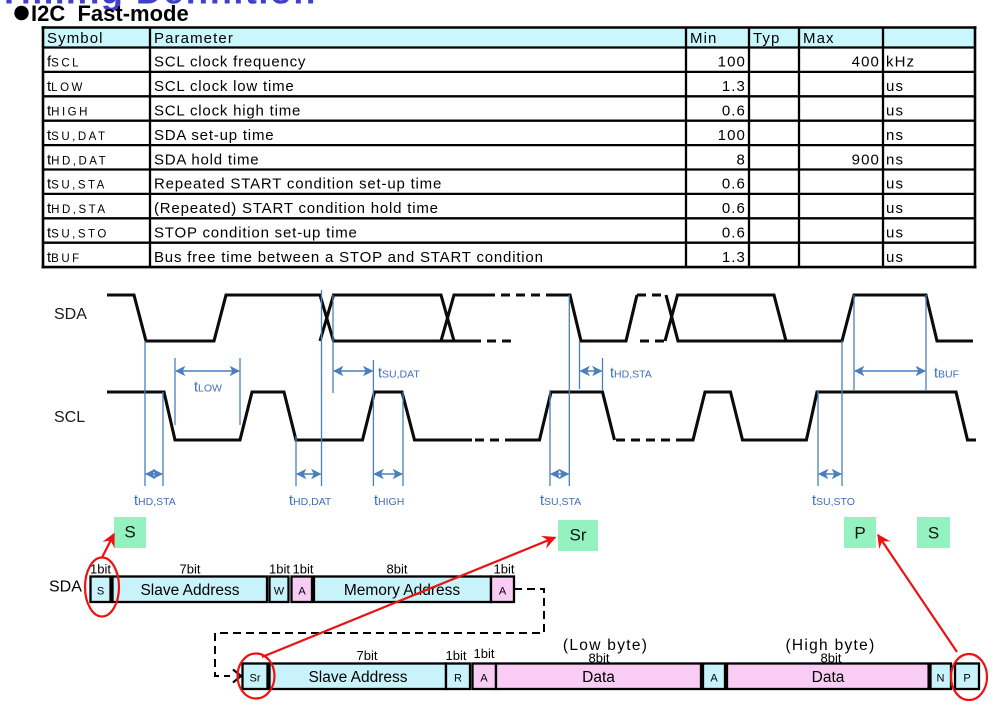  Describe the element at coordinates (741, 159) in the screenshot. I see `svg-text: 8` at that location.